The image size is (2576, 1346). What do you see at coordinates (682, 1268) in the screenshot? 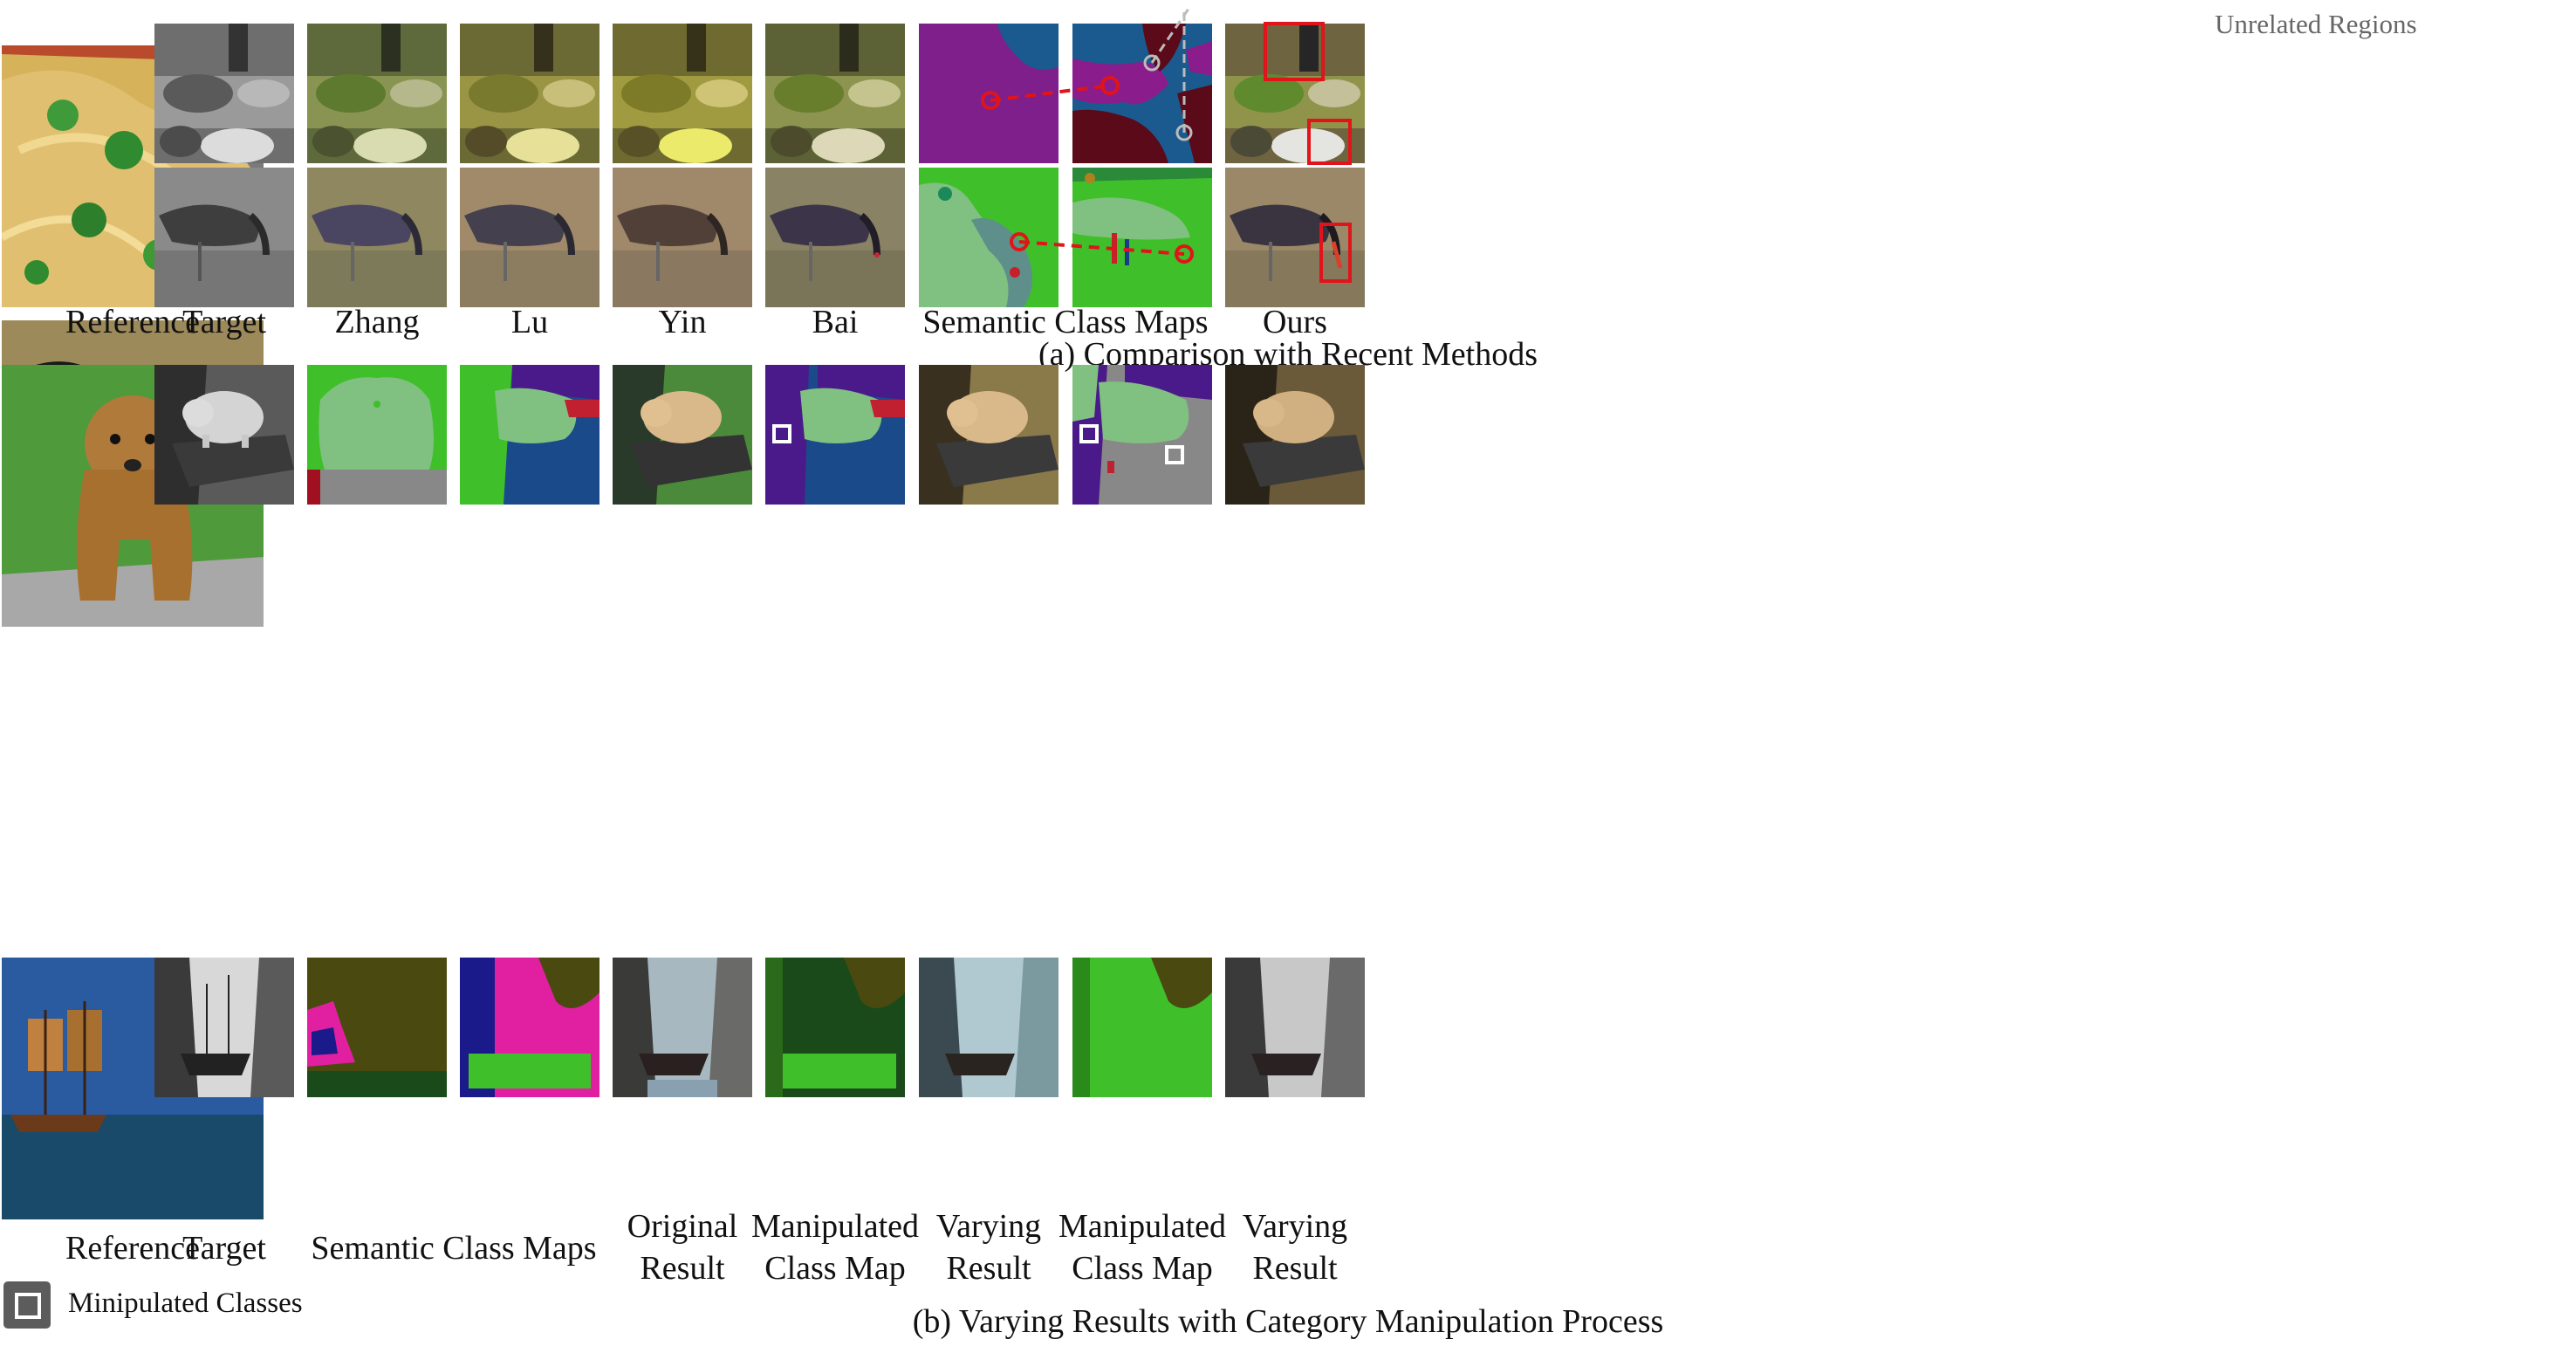
I see `label-original-result-line2: Result` at bounding box center [682, 1268].